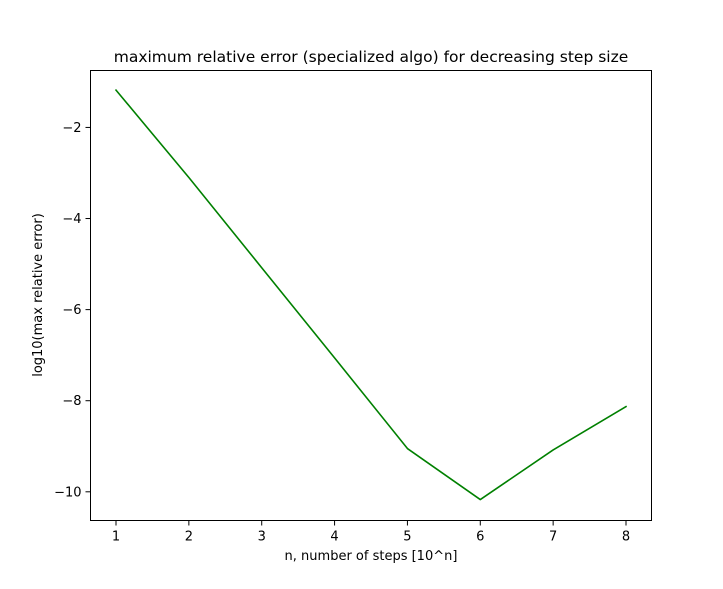 The image size is (723, 589). Describe the element at coordinates (67, 492) in the screenshot. I see `y-tick-label: −10` at that location.